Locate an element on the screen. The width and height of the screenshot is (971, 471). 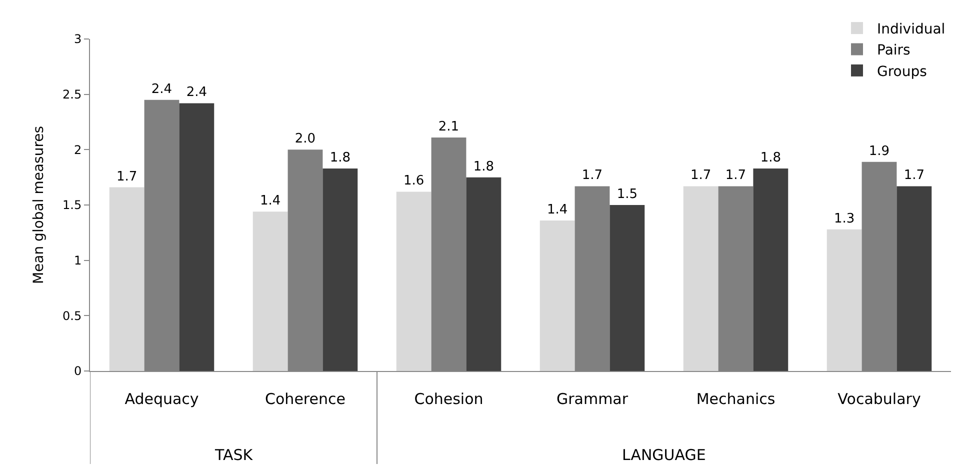
y-tick-label: 2.5 is located at coordinates (72, 95).